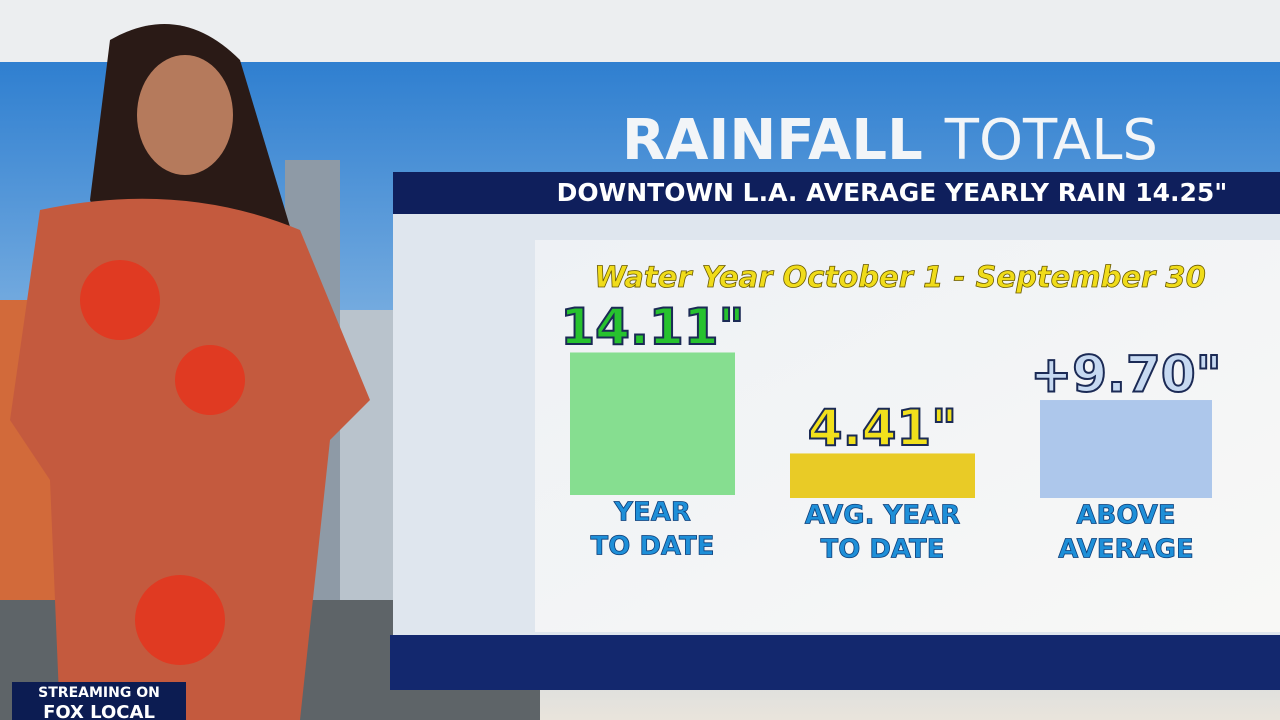 This screenshot has width=1280, height=720. Describe the element at coordinates (882, 428) in the screenshot. I see `value-label: 4.41"` at that location.